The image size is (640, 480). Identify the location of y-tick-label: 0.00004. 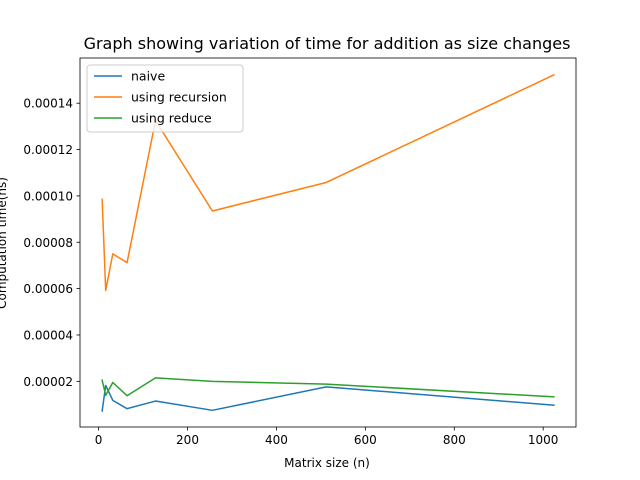
(48, 335).